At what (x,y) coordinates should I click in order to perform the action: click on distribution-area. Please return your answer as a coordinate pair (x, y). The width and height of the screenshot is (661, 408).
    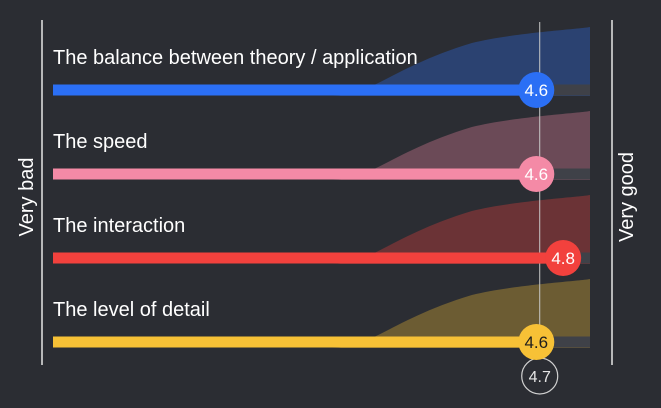
    Looking at the image, I should click on (461, 229).